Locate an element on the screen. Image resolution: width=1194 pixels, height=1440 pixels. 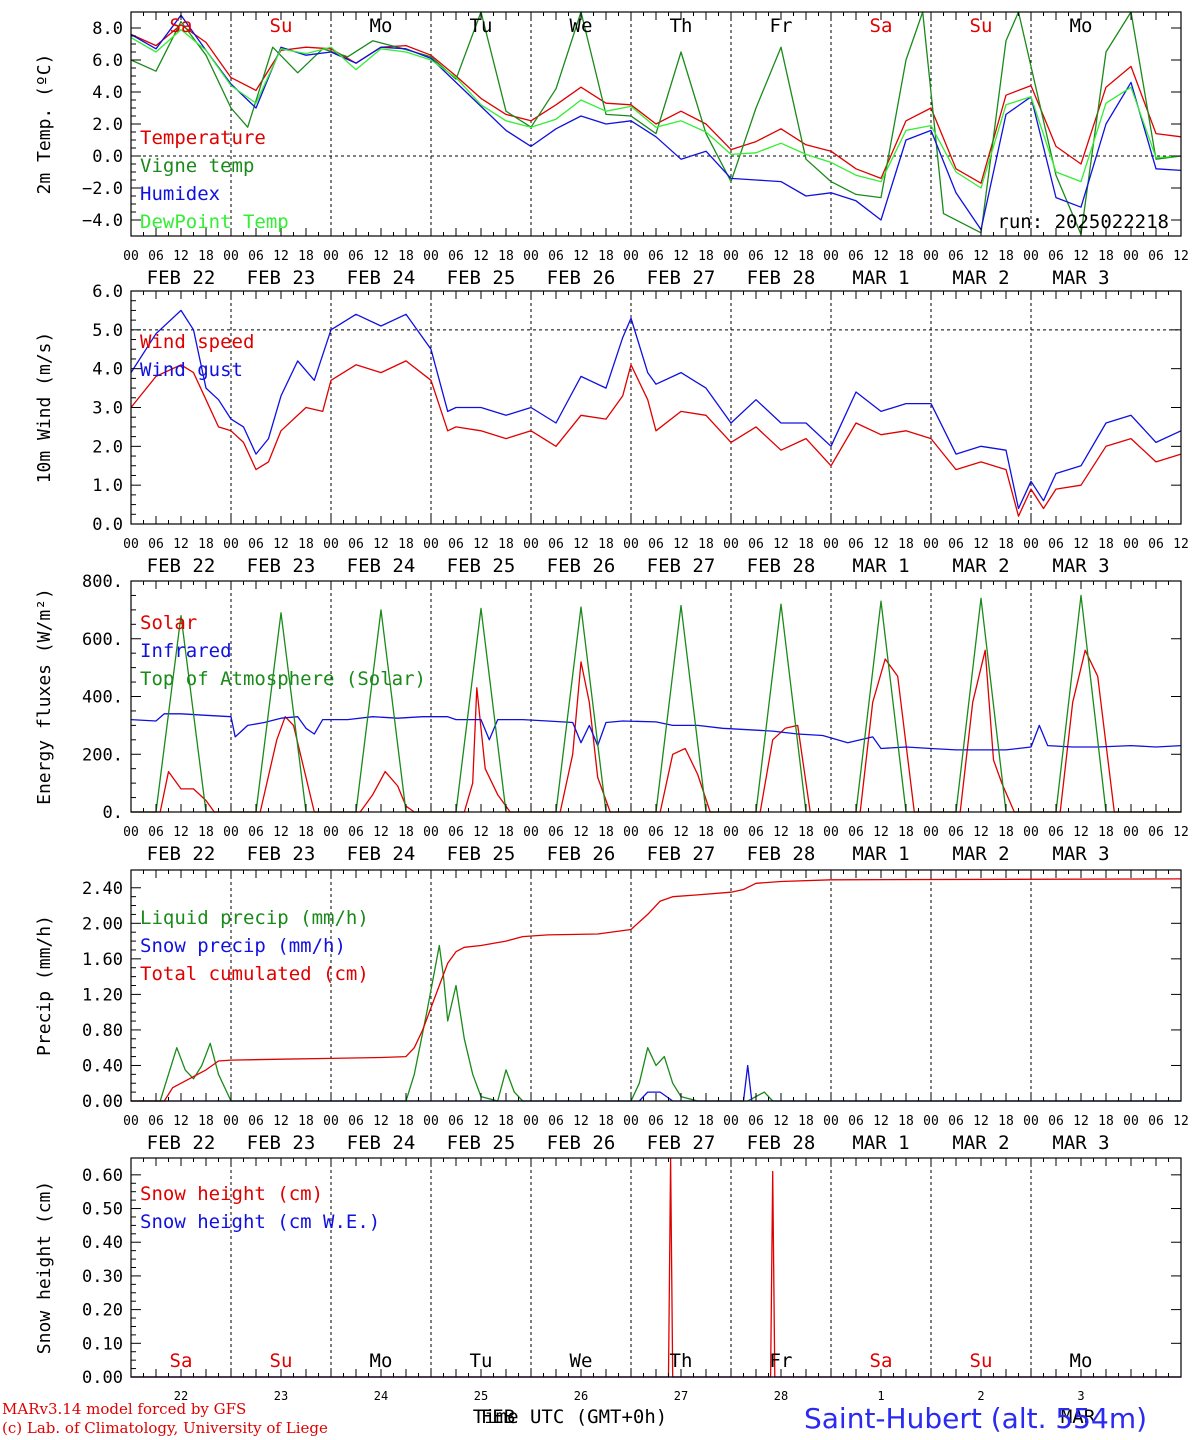
y-axis-label: Precip (mm/h) is located at coordinates (44, 985).